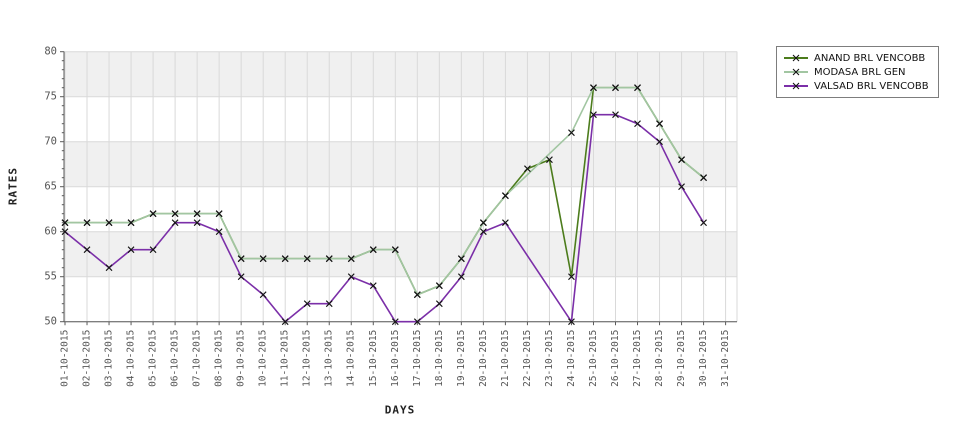 This screenshot has height=429, width=975. What do you see at coordinates (549, 358) in the screenshot?
I see `svg-text: 23-10-2015` at bounding box center [549, 358].